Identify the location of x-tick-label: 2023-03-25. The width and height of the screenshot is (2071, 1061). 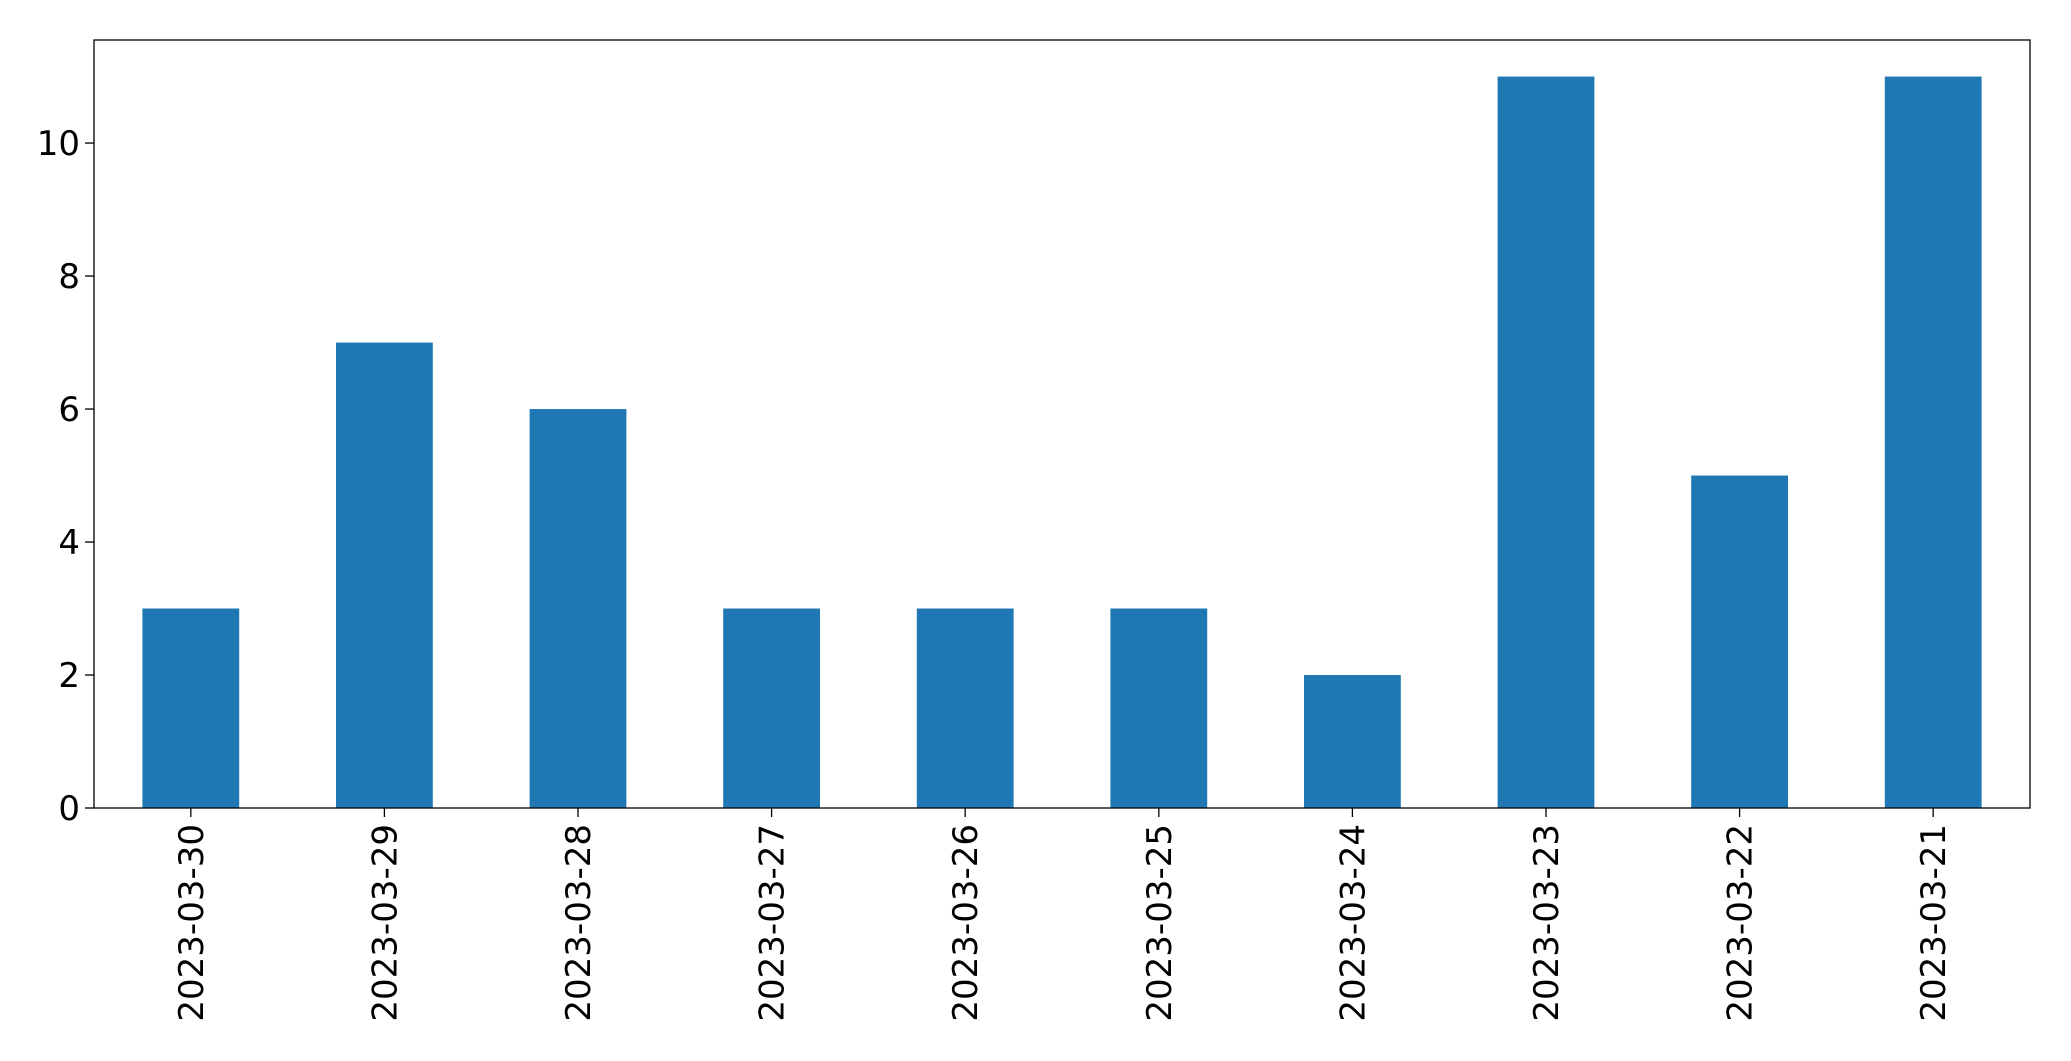
(1160, 923).